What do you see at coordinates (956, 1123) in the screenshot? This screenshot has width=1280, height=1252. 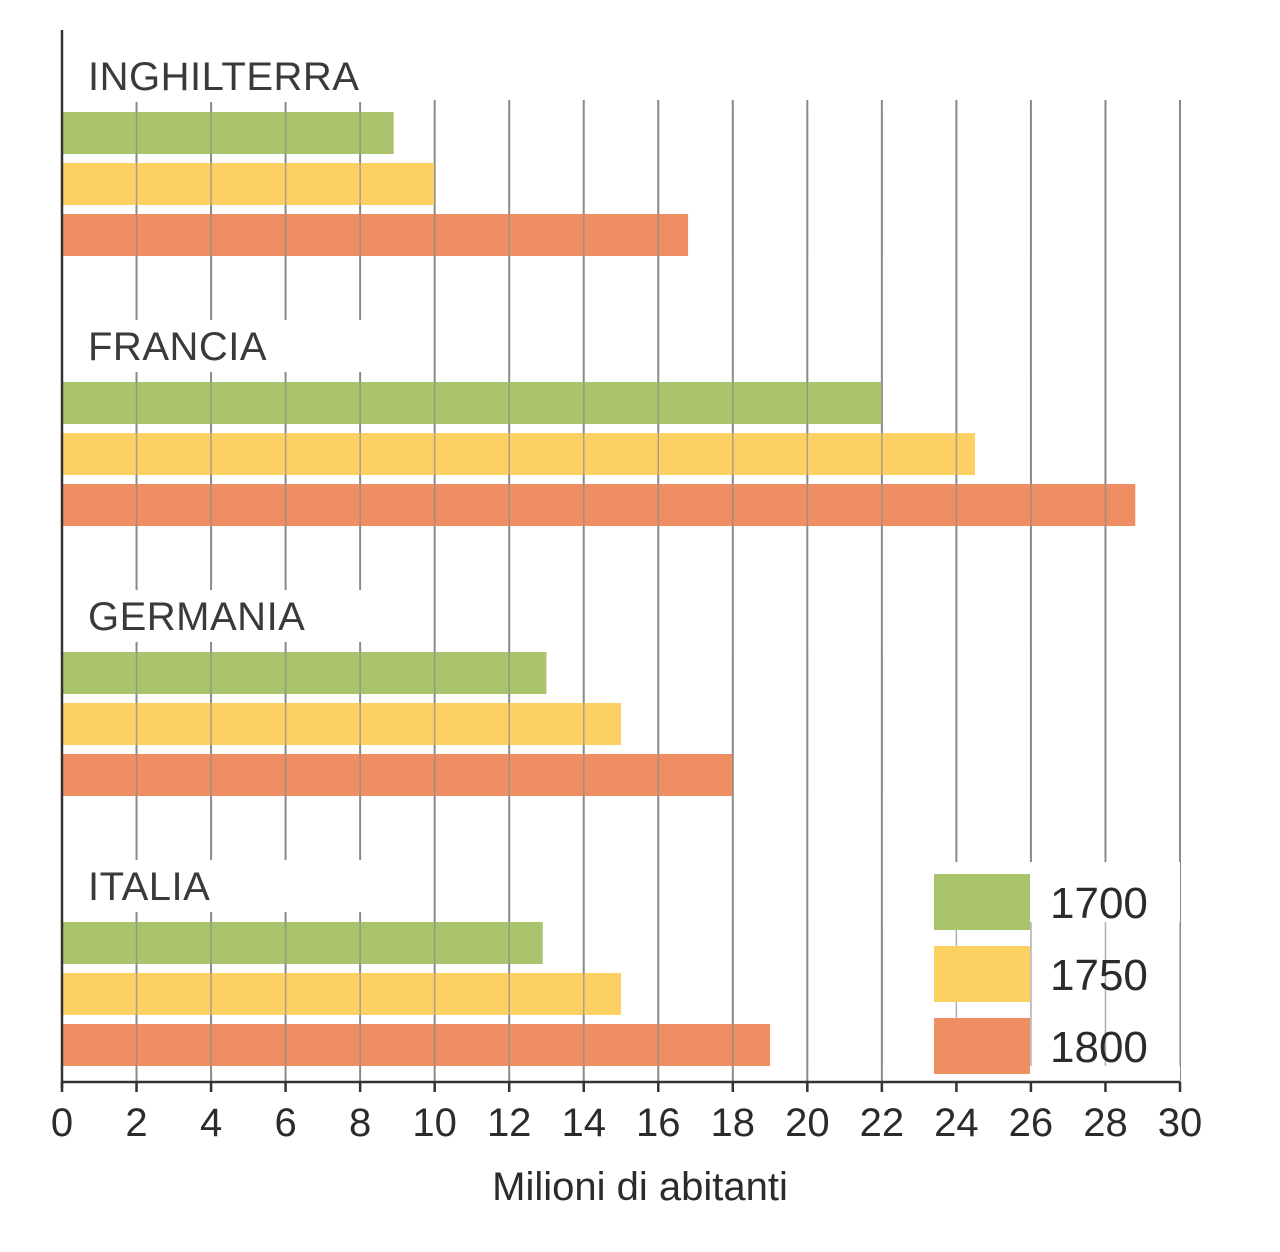 I see `tick-label-24: 24` at bounding box center [956, 1123].